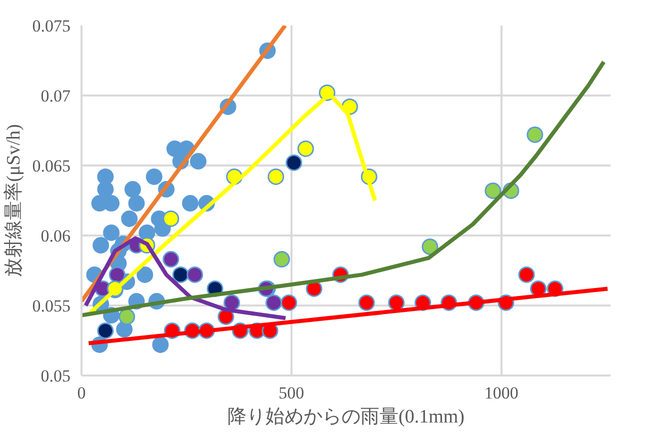 The width and height of the screenshot is (658, 436). What do you see at coordinates (81, 393) in the screenshot?
I see `x-tick-label: 0` at bounding box center [81, 393].